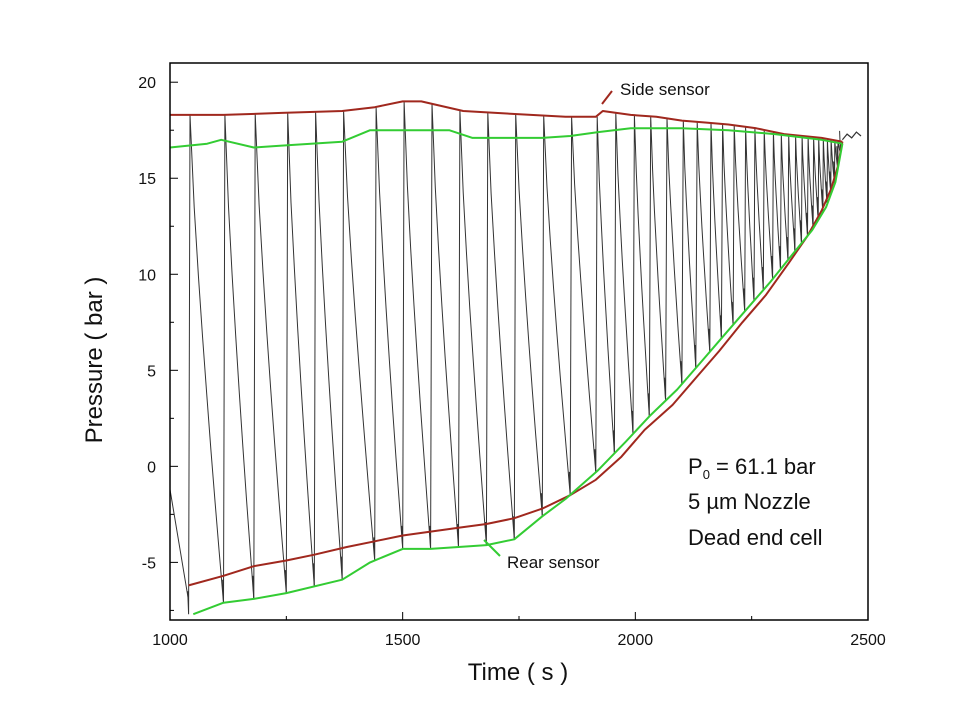  What do you see at coordinates (868, 640) in the screenshot?
I see `x-tick-label: 2500` at bounding box center [868, 640].